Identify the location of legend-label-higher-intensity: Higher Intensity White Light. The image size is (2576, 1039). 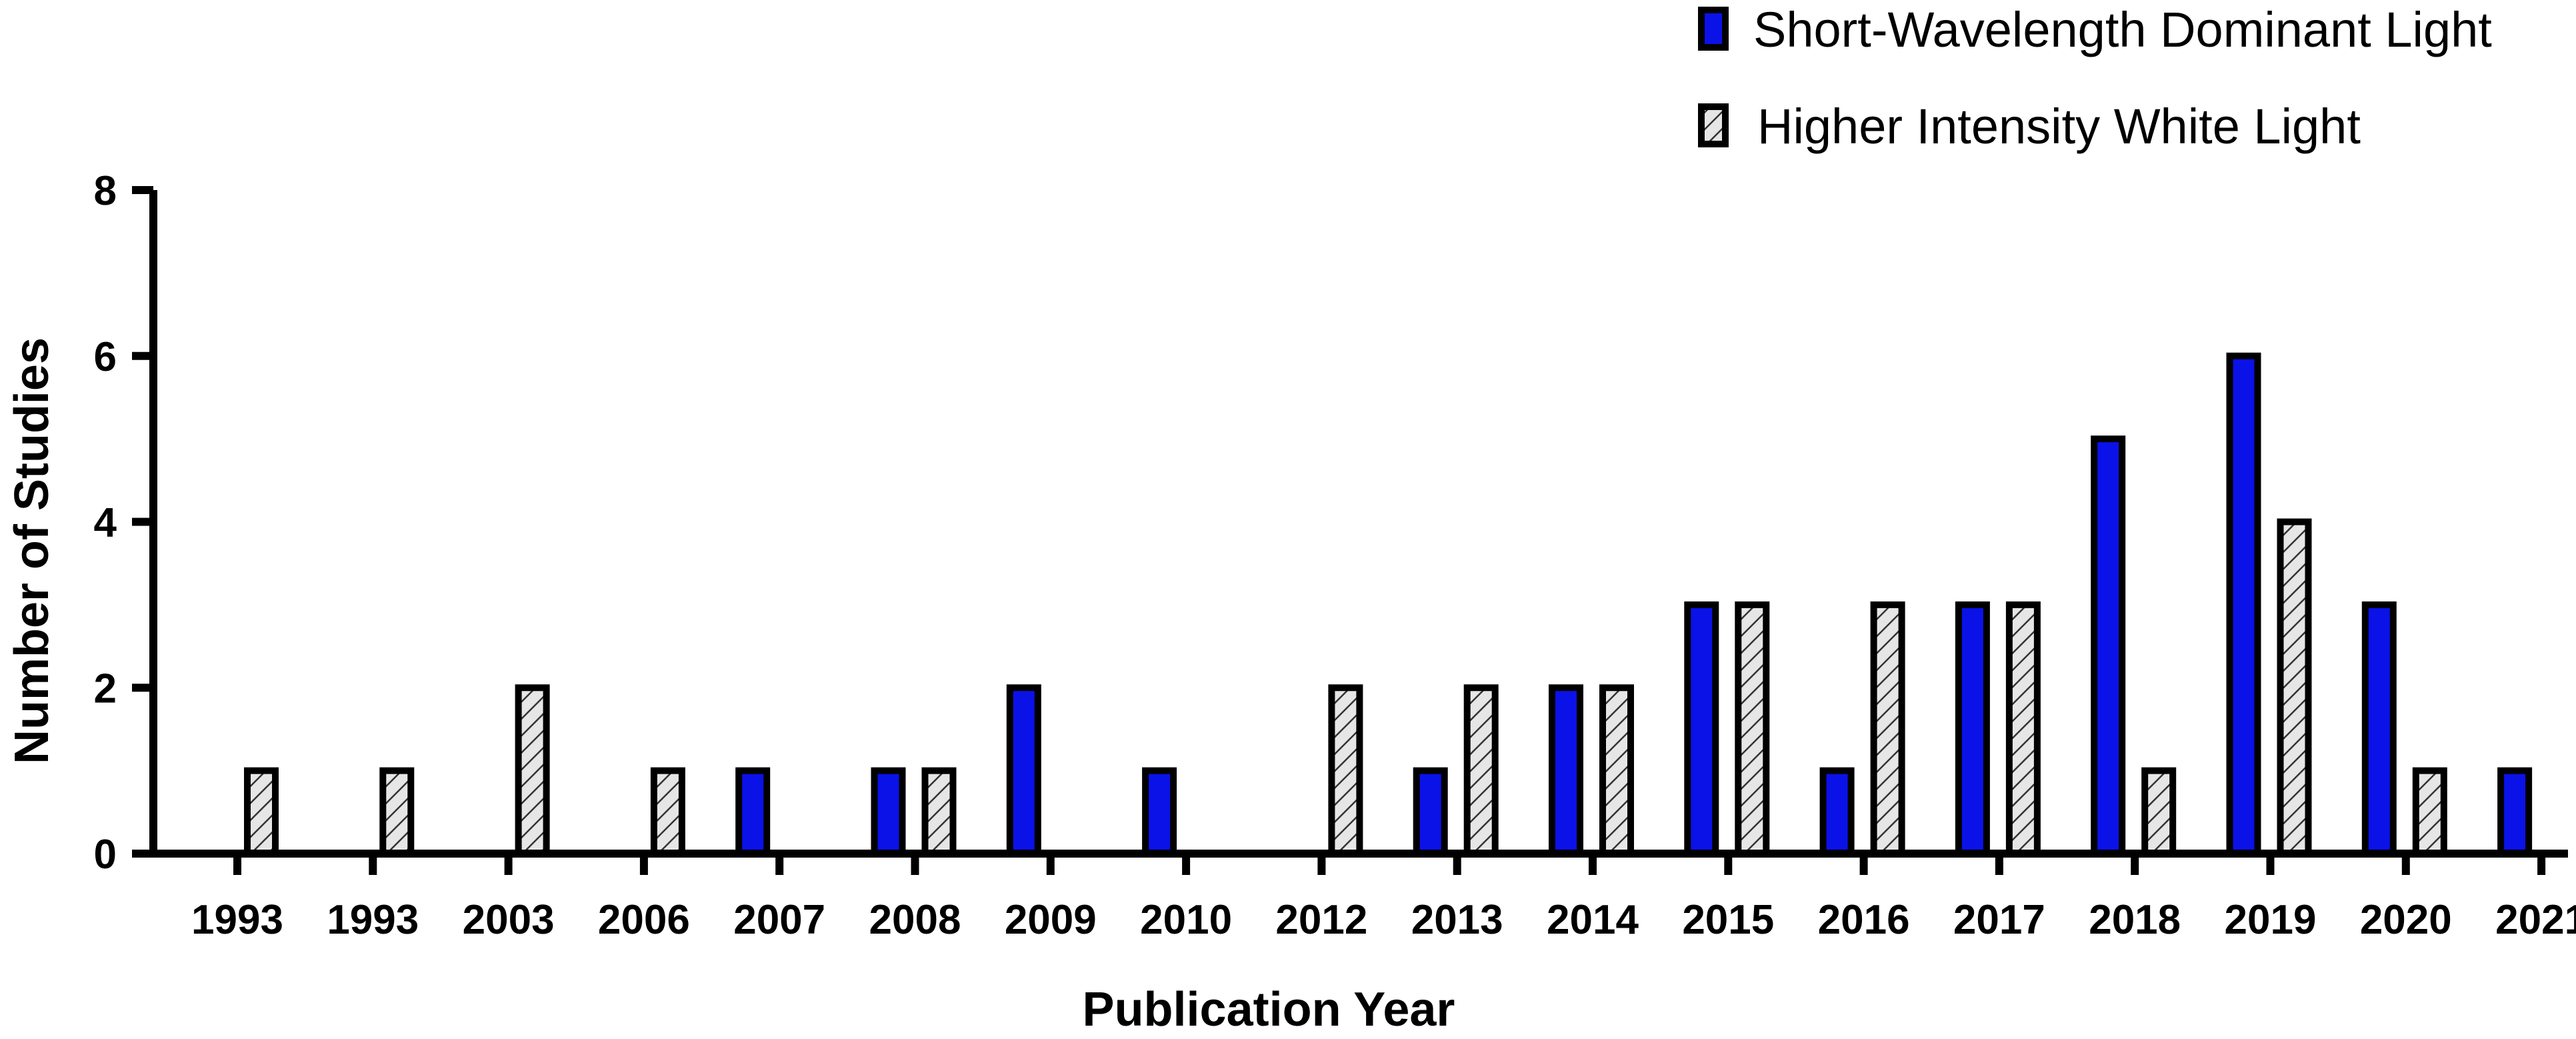
(2059, 126).